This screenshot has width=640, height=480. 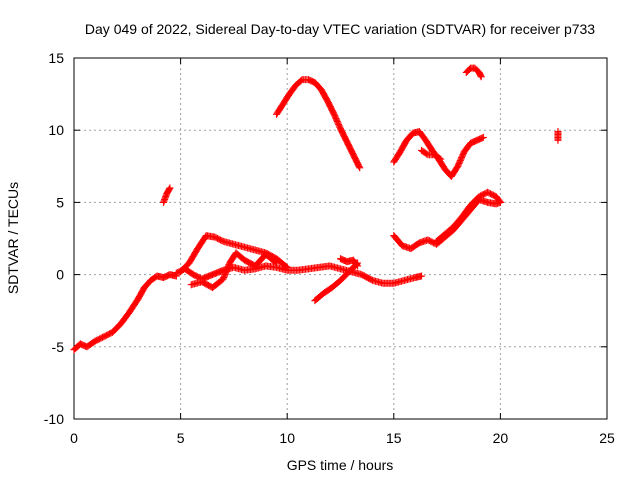 I want to click on y-axis-label: SDTVAR / TECUs, so click(x=13, y=238).